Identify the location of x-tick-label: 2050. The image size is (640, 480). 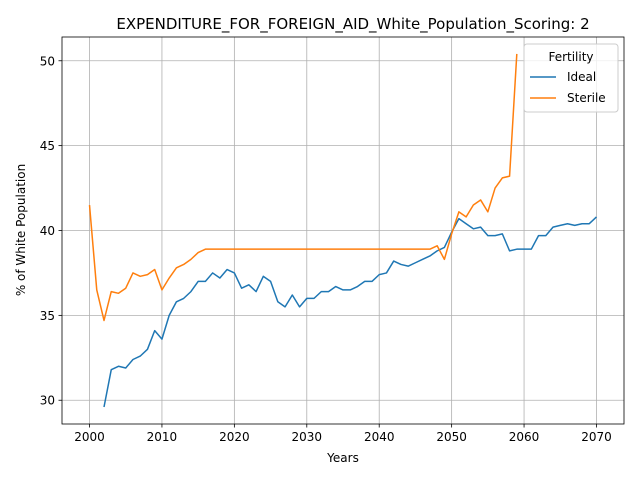
(451, 437).